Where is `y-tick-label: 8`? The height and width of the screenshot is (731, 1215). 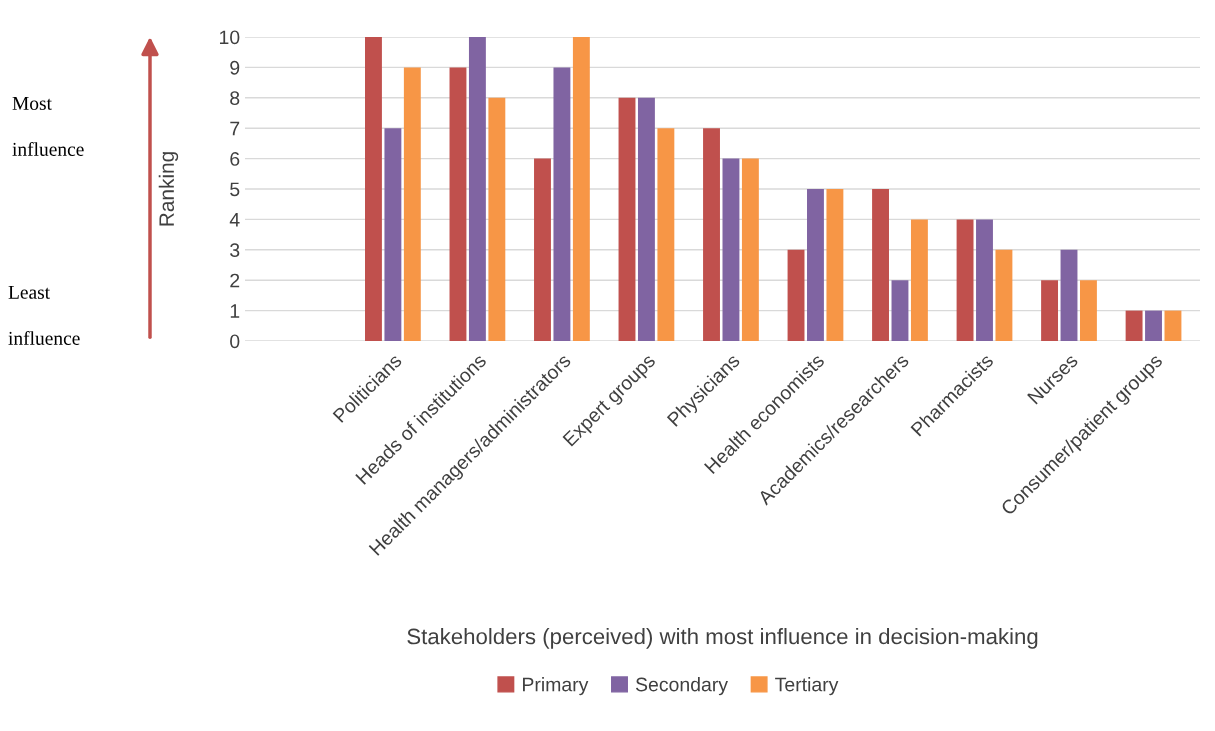
y-tick-label: 8 is located at coordinates (235, 98).